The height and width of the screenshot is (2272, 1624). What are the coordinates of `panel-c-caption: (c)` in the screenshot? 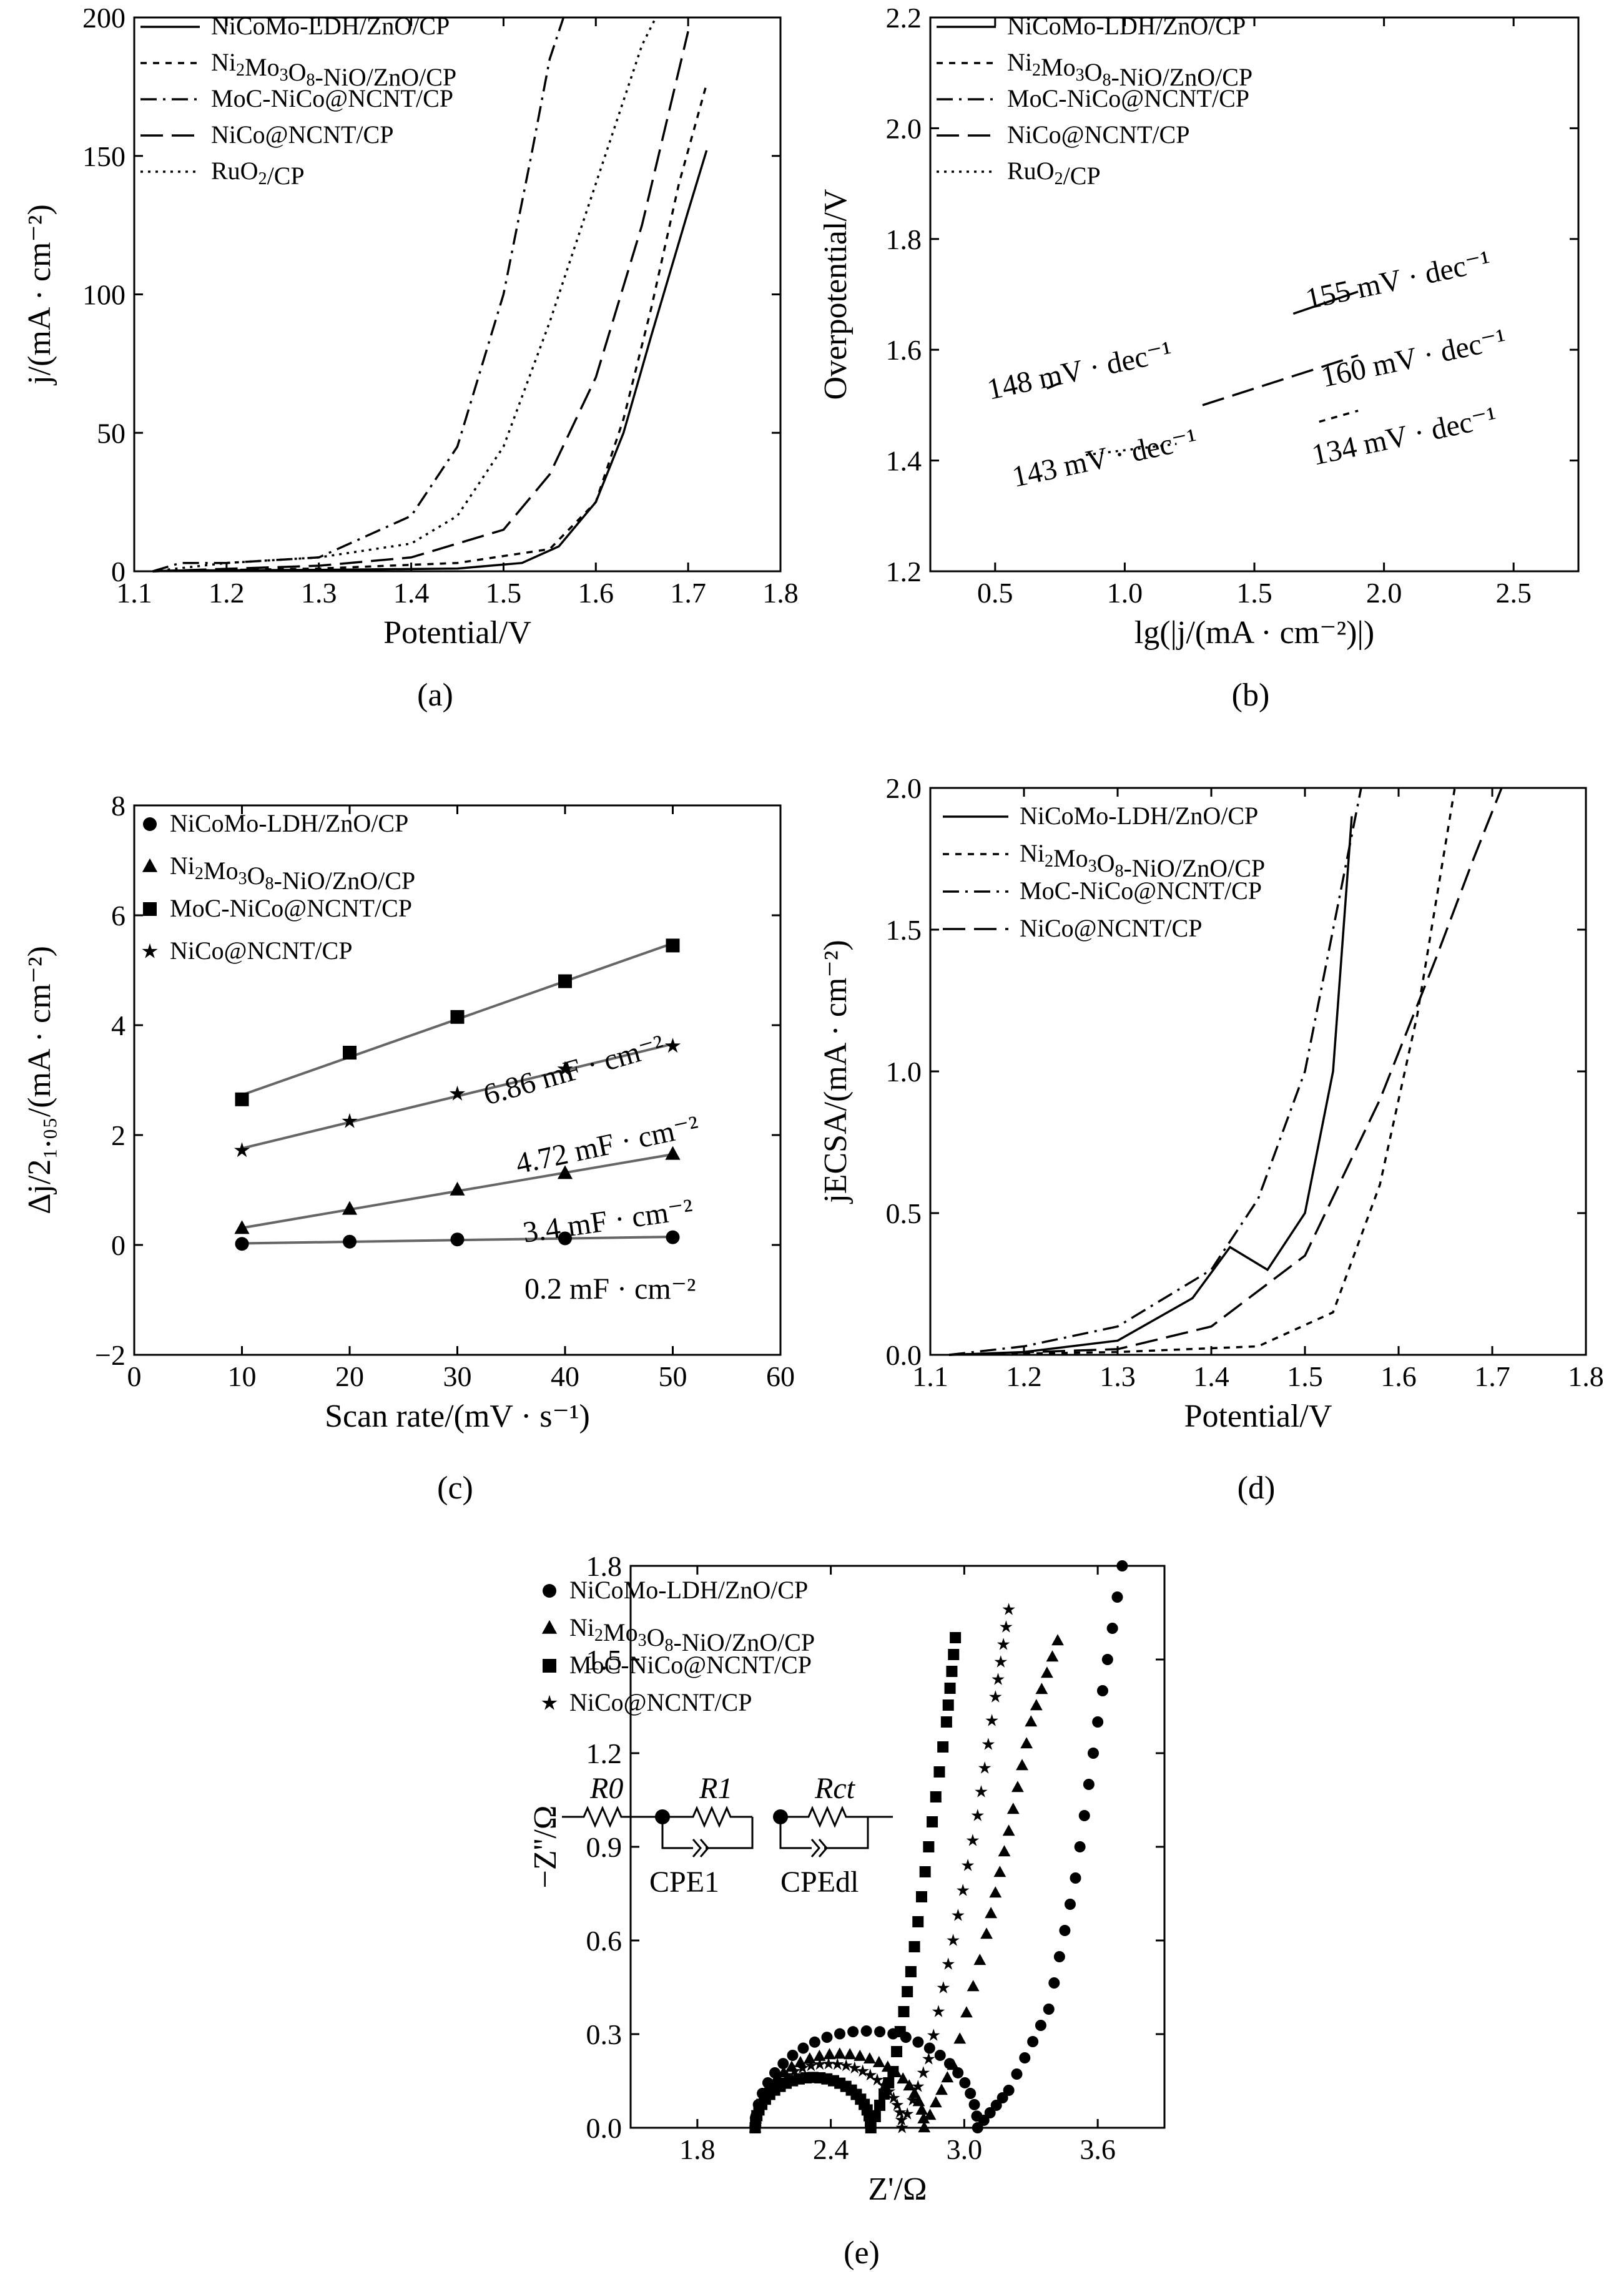 It's located at (455, 1488).